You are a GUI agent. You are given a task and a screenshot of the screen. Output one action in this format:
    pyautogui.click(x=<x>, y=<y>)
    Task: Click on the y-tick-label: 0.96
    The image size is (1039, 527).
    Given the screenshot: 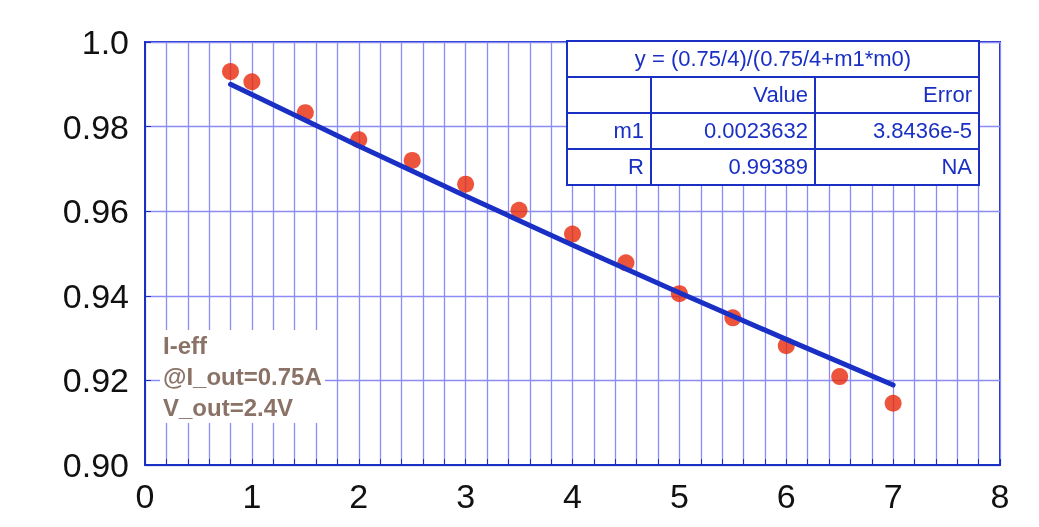 What is the action you would take?
    pyautogui.click(x=95, y=211)
    